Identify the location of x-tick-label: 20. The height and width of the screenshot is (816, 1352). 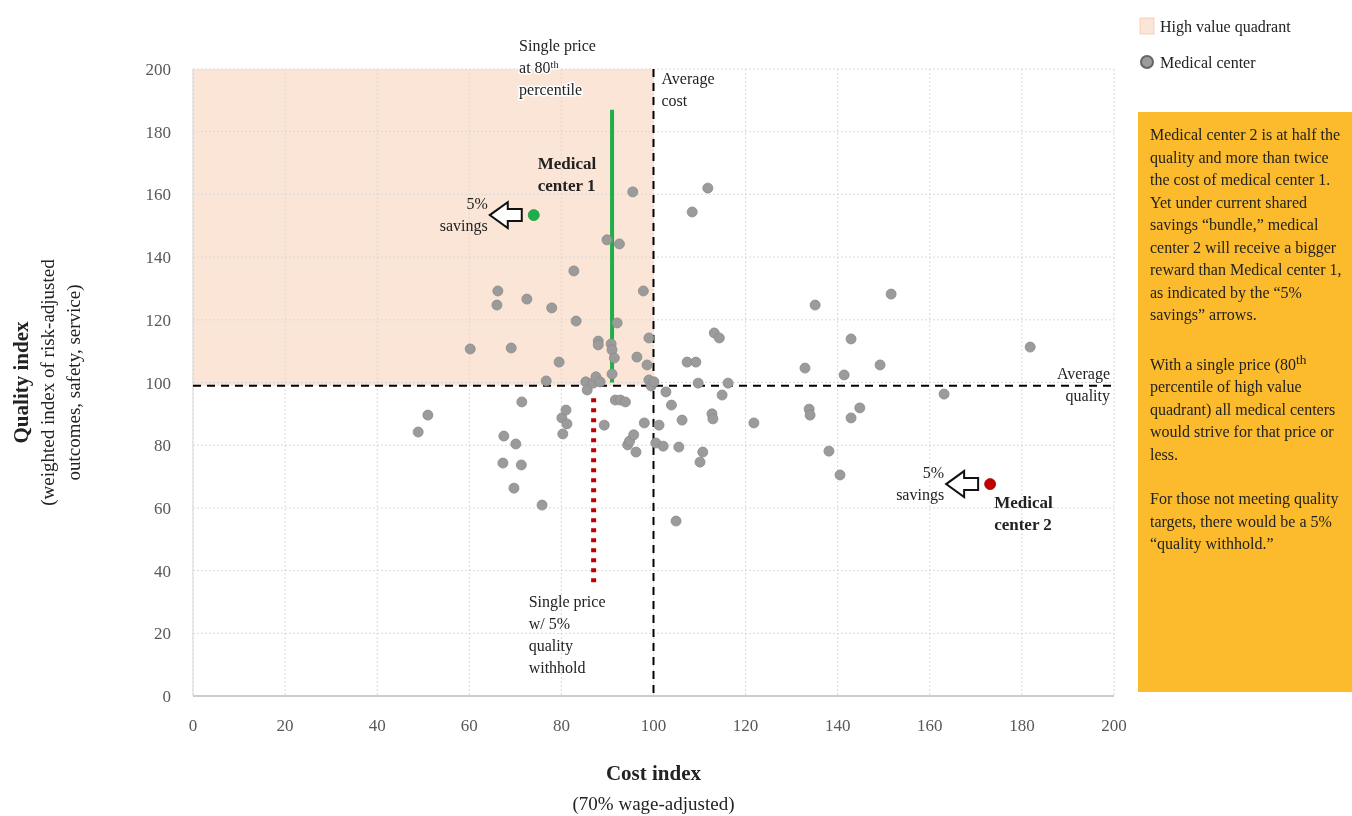
(285, 725).